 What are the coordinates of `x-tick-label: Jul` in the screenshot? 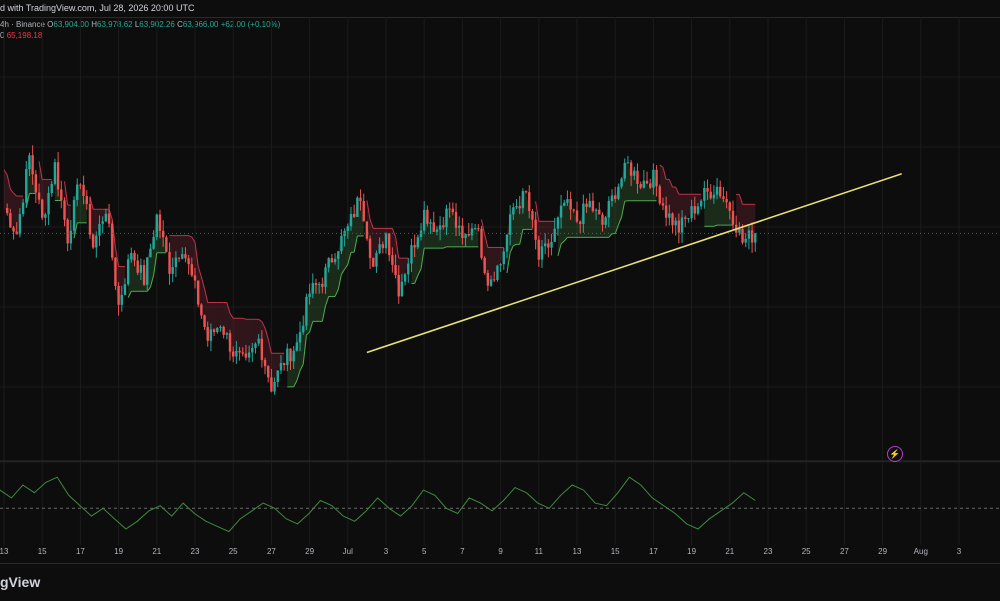 It's located at (348, 551).